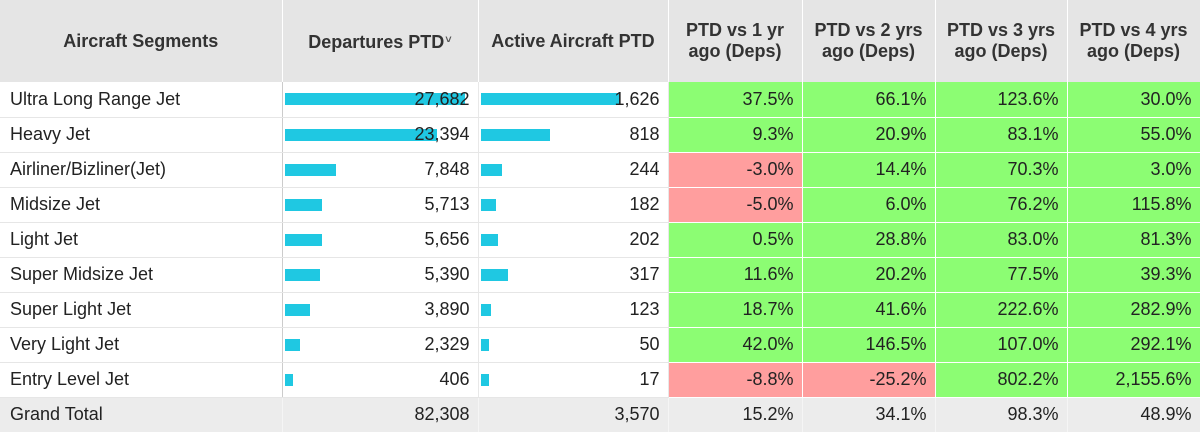 This screenshot has height=448, width=1200. I want to click on header-vs-1yr: PTD vs 1 yr ago (Deps), so click(735, 41).